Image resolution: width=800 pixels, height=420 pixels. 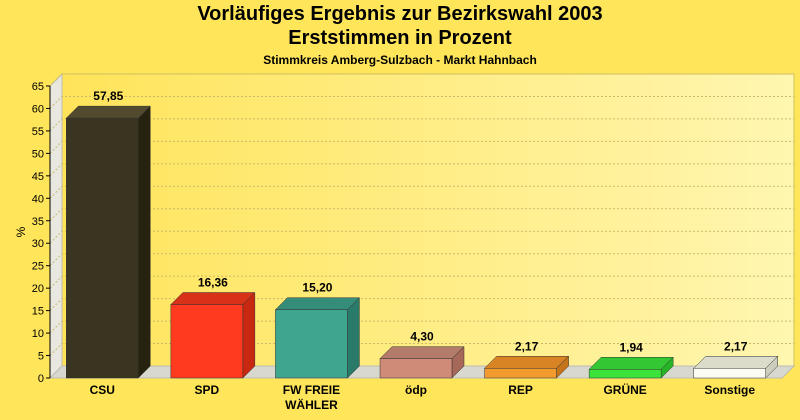 I want to click on category-label: SPD, so click(x=207, y=390).